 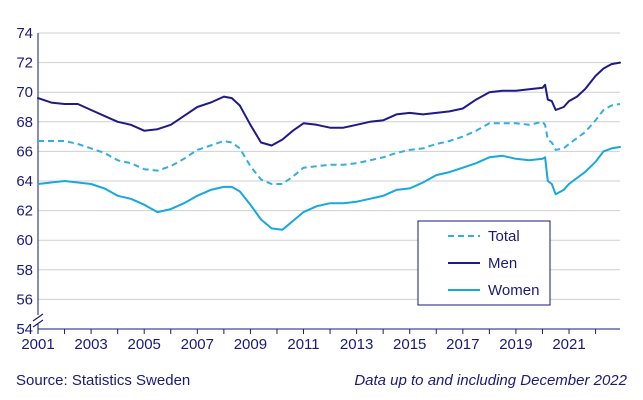 I want to click on x-tick-label-2003: 2003, so click(x=90, y=344).